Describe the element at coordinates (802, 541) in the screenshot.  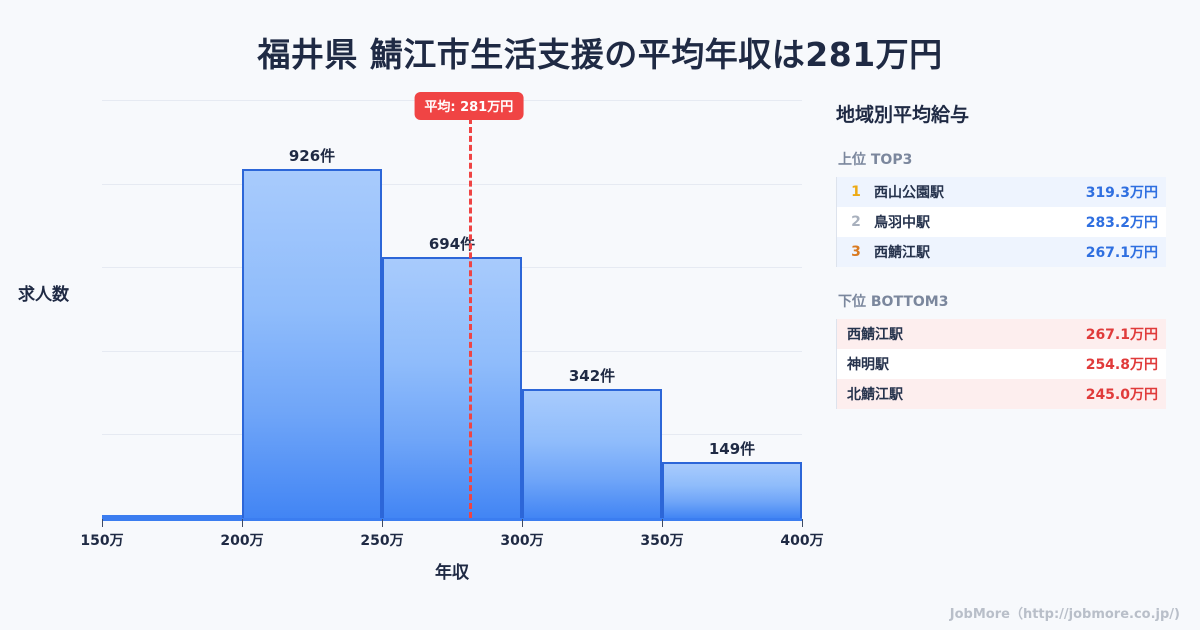
I see `x-axis-tick-label: 400万` at that location.